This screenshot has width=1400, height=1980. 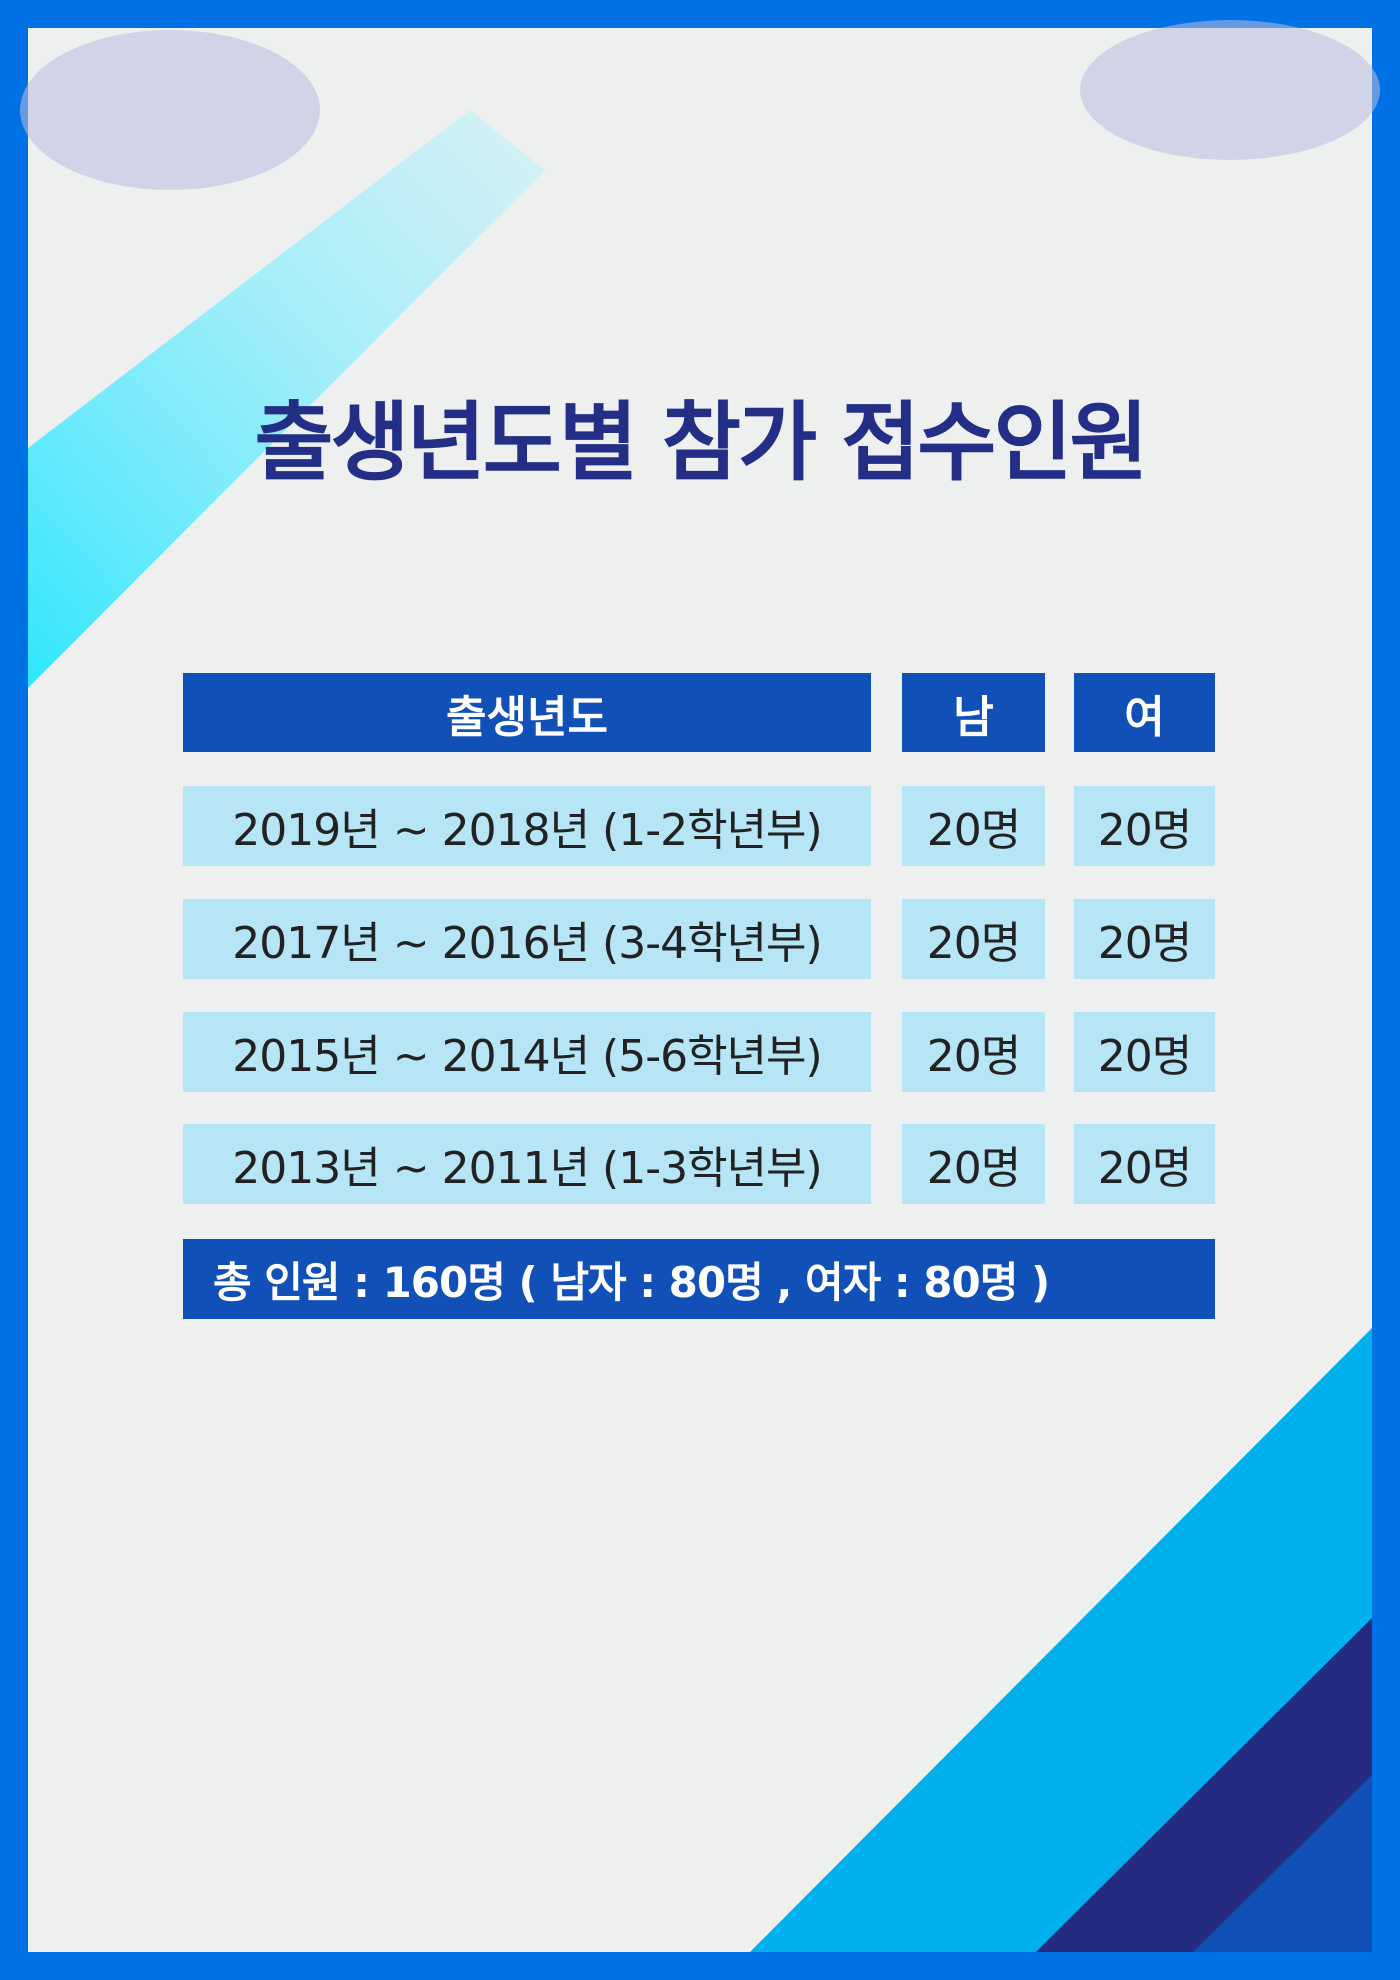 I want to click on header-female: 여, so click(x=1144, y=712).